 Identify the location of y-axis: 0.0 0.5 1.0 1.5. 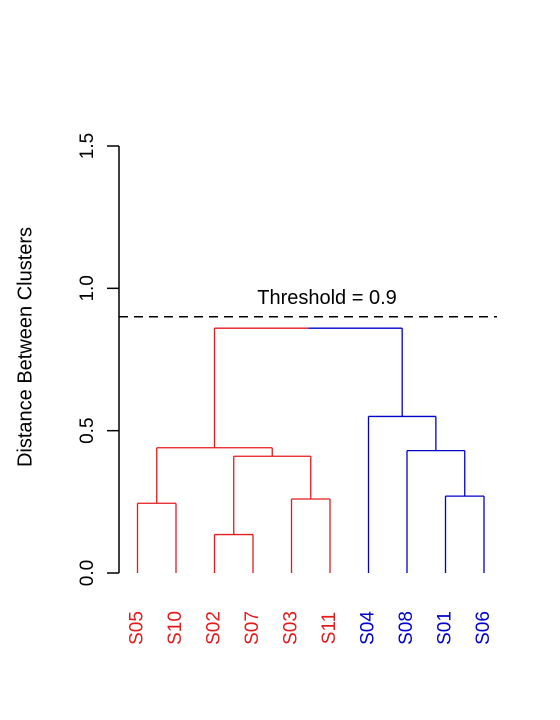
(98, 359).